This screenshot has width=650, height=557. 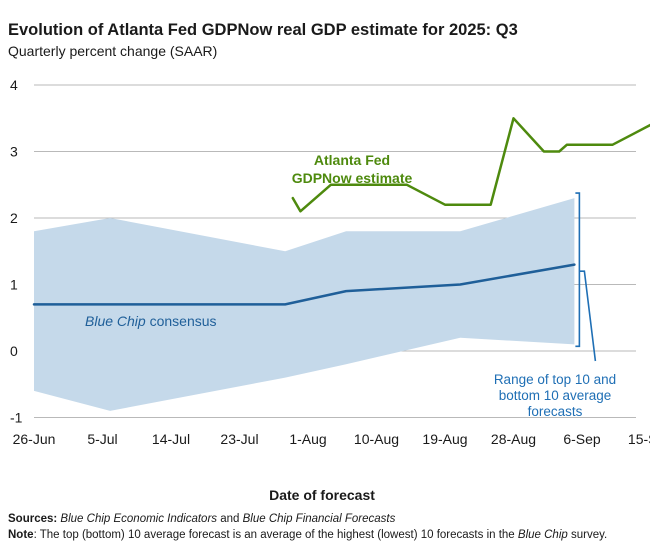 I want to click on range-band-label: forecasts, so click(x=555, y=411).